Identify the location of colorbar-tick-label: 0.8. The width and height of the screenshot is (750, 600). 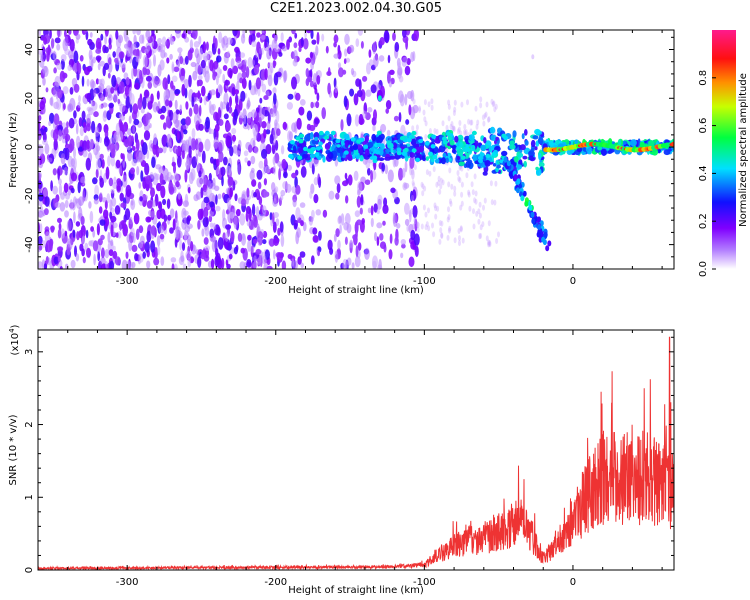
(703, 78).